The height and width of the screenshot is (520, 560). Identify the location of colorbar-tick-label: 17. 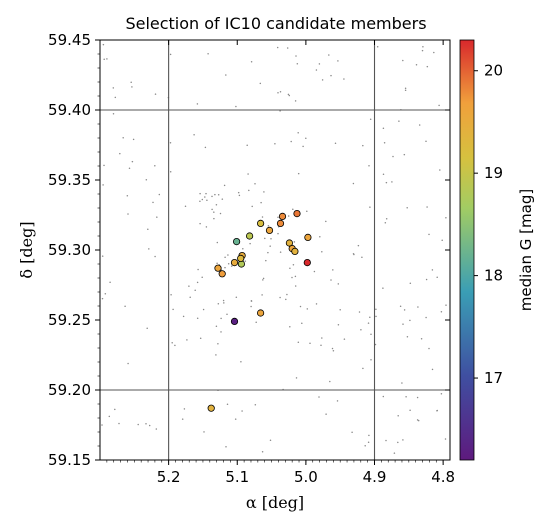
(493, 378).